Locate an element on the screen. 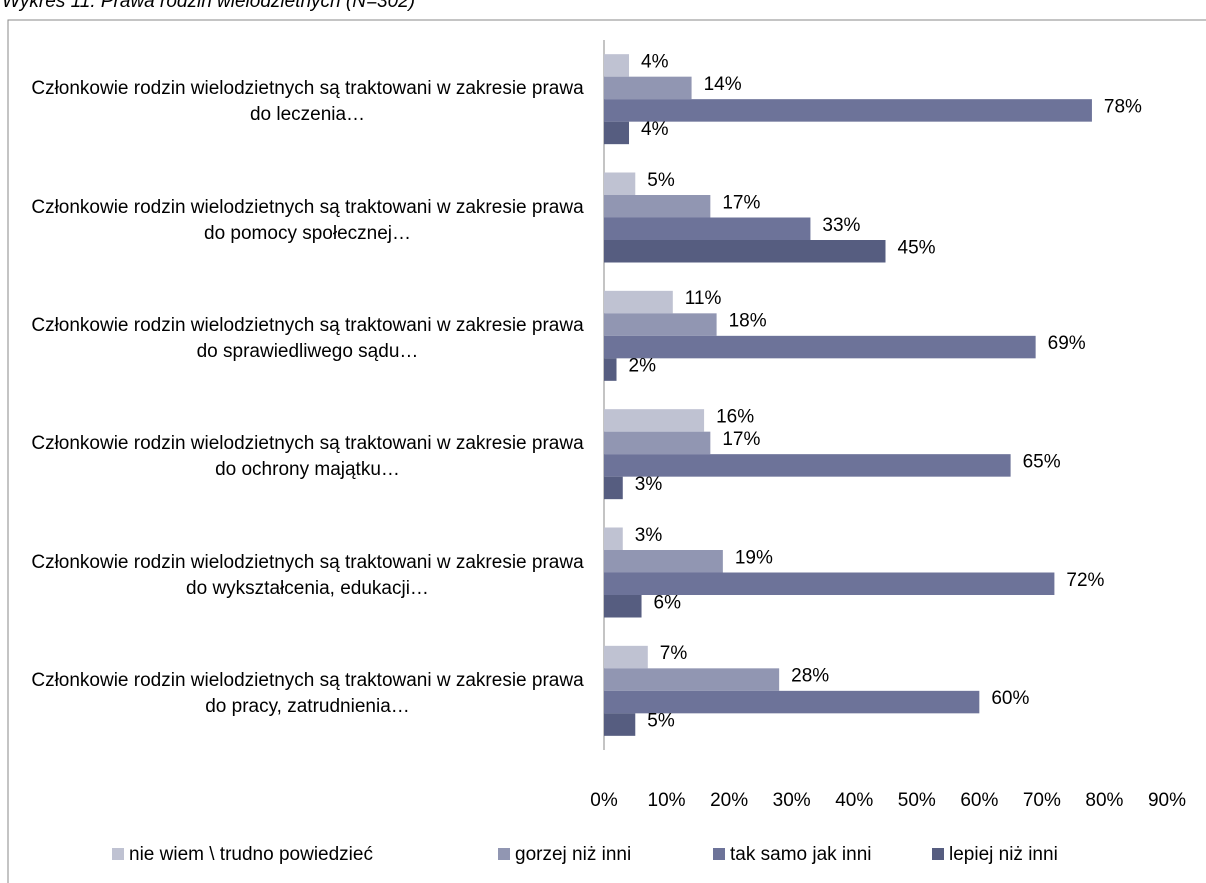  data-label: 60% is located at coordinates (1010, 698).